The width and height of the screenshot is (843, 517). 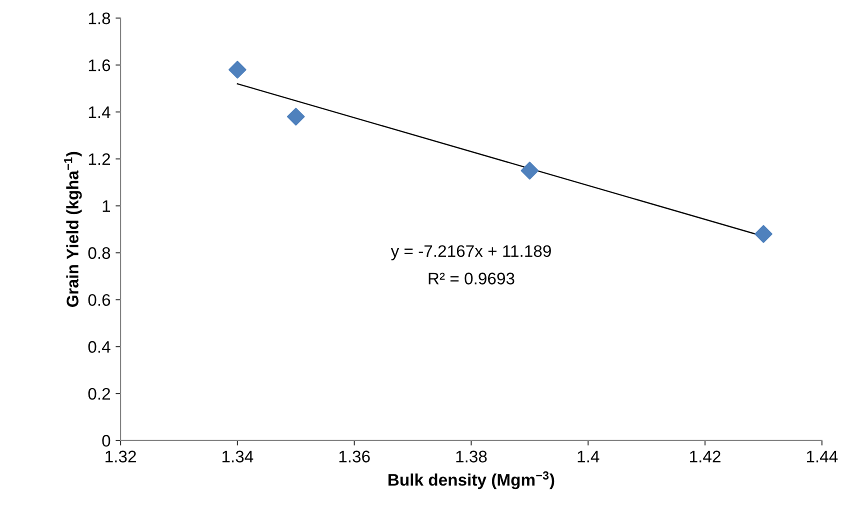 What do you see at coordinates (99, 159) in the screenshot?
I see `y-tick-label: 1.2` at bounding box center [99, 159].